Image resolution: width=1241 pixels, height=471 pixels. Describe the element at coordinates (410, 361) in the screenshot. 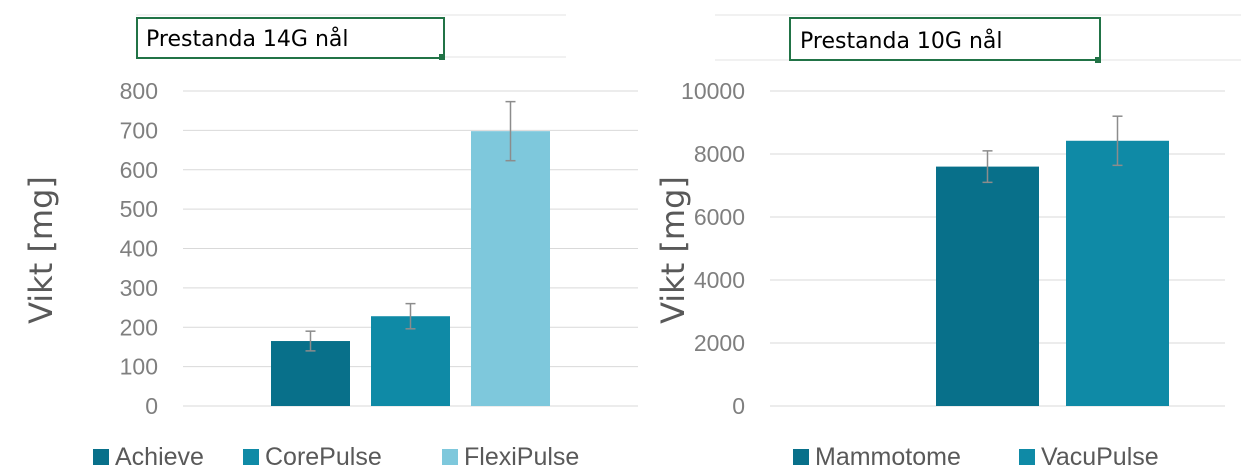

I see `bar-corepulse` at that location.